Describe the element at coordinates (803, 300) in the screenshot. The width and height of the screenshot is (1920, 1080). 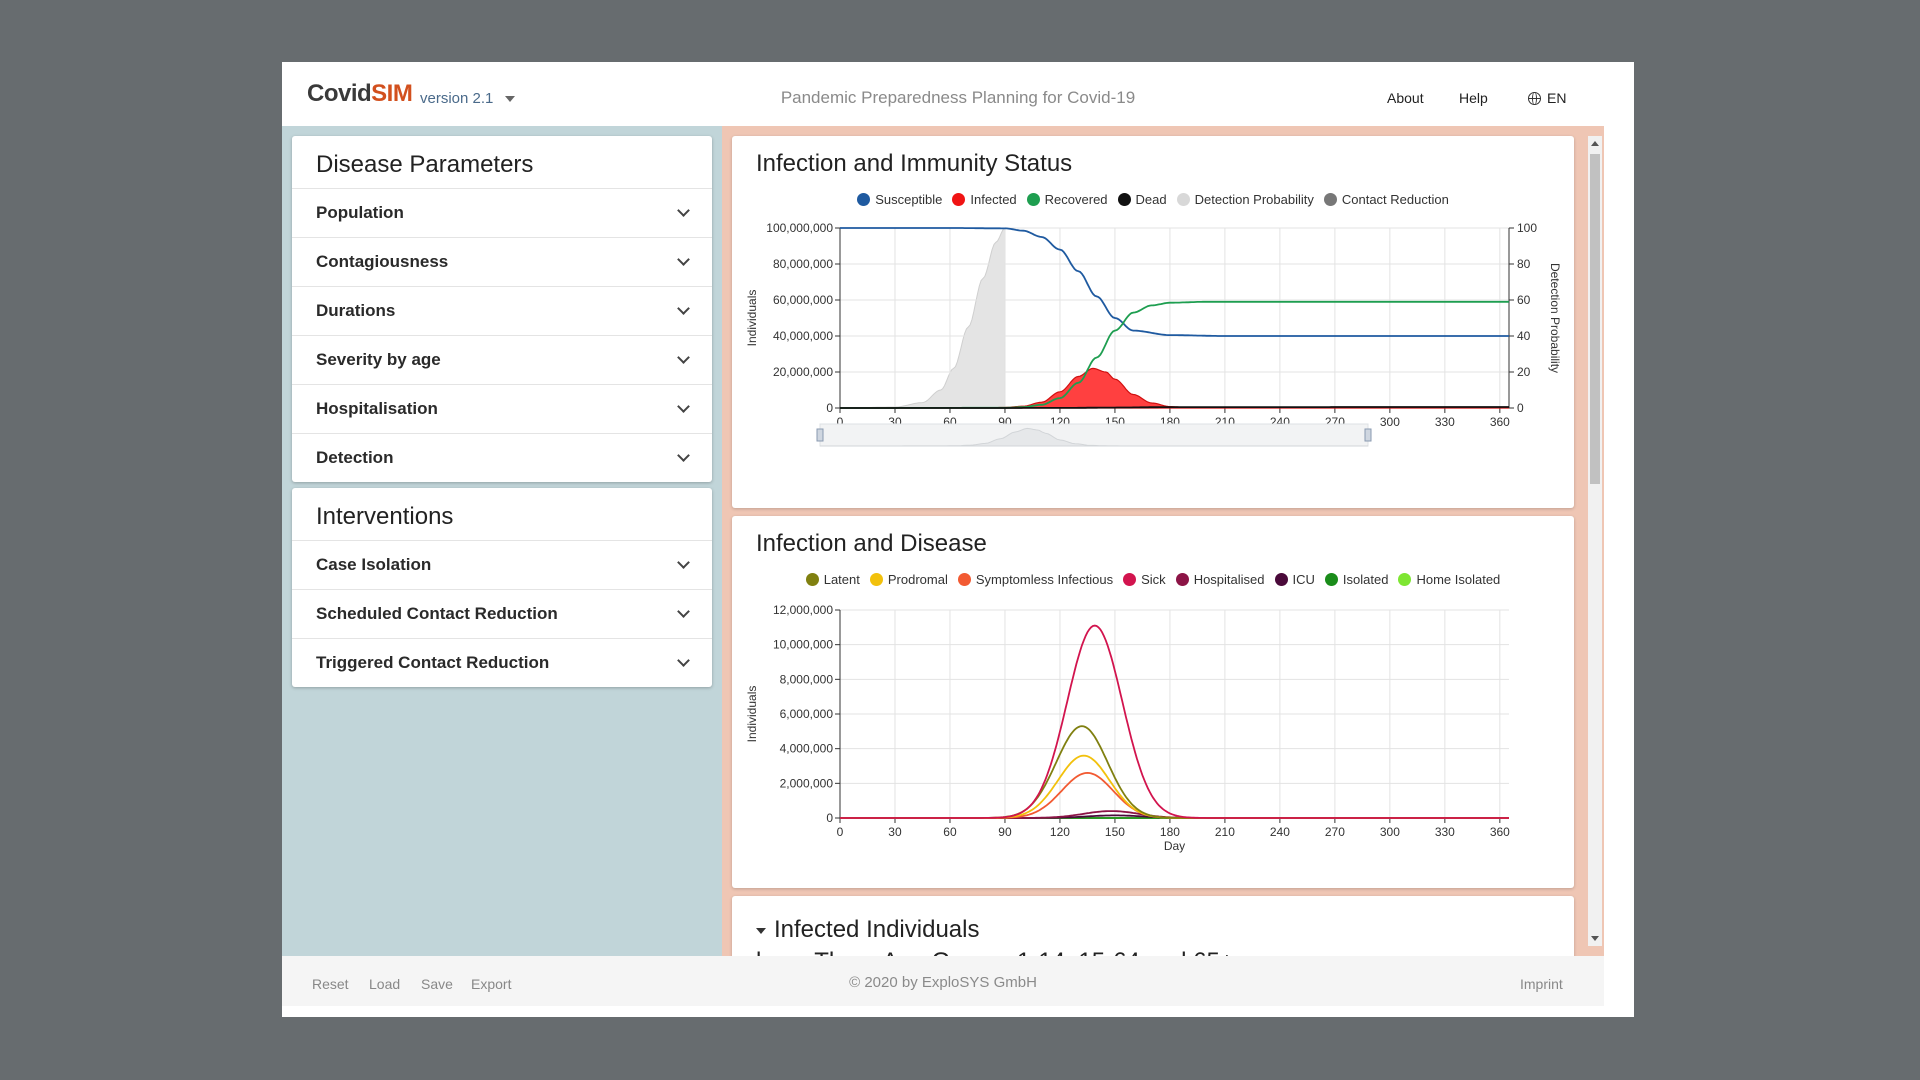
I see `y-tick-label: 60,000,000` at that location.